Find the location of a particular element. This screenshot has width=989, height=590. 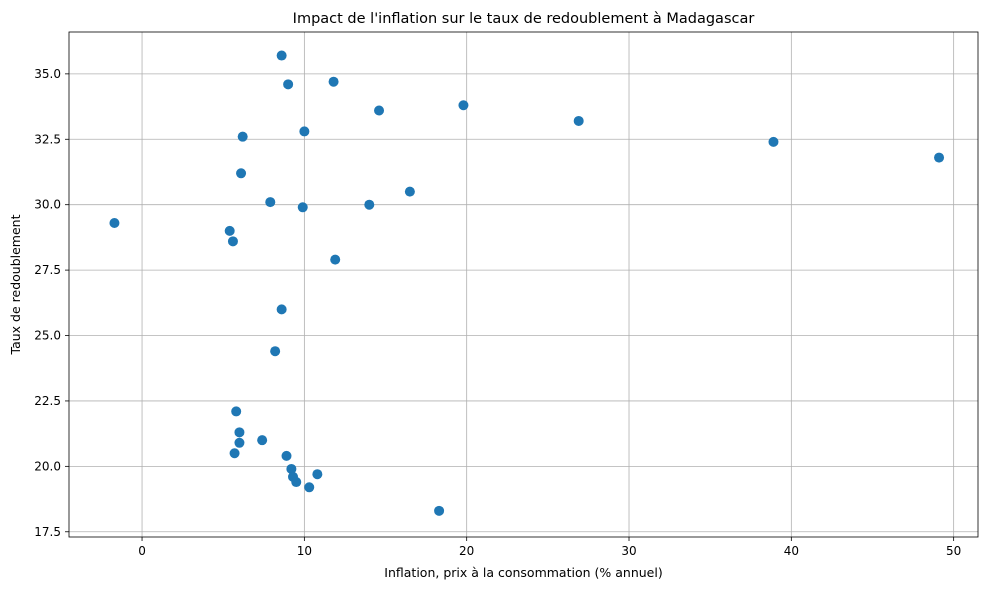

y-tick-label: 32.5 is located at coordinates (47, 139).